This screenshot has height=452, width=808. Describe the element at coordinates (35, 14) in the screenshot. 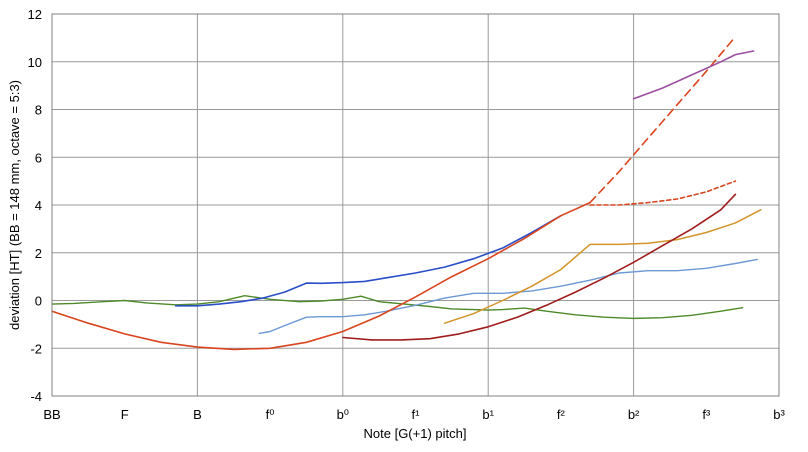

I see `y-tick-label-8: 12` at that location.